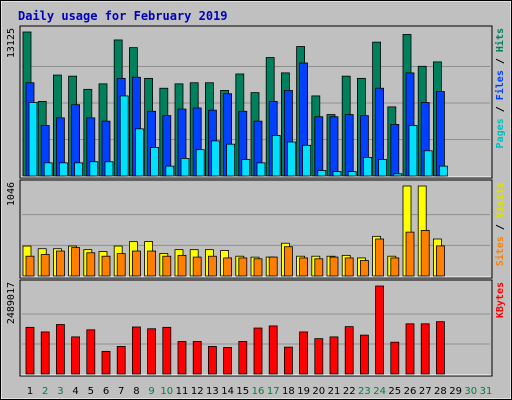 The height and width of the screenshot is (400, 512). I want to click on bottom-legend-label: KBytes, so click(500, 300).